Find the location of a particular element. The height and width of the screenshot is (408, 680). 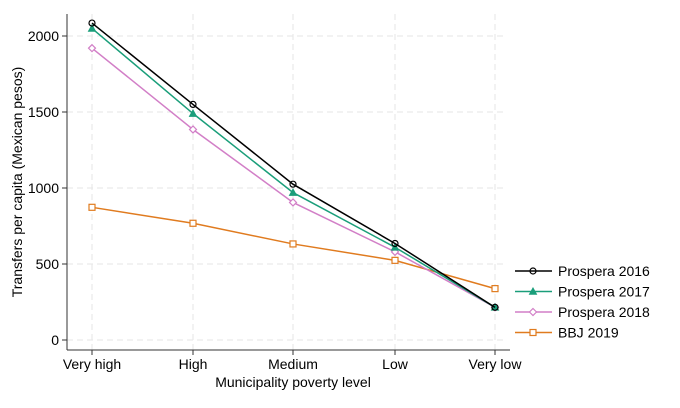

y-tick-label: 1500 is located at coordinates (43, 112).